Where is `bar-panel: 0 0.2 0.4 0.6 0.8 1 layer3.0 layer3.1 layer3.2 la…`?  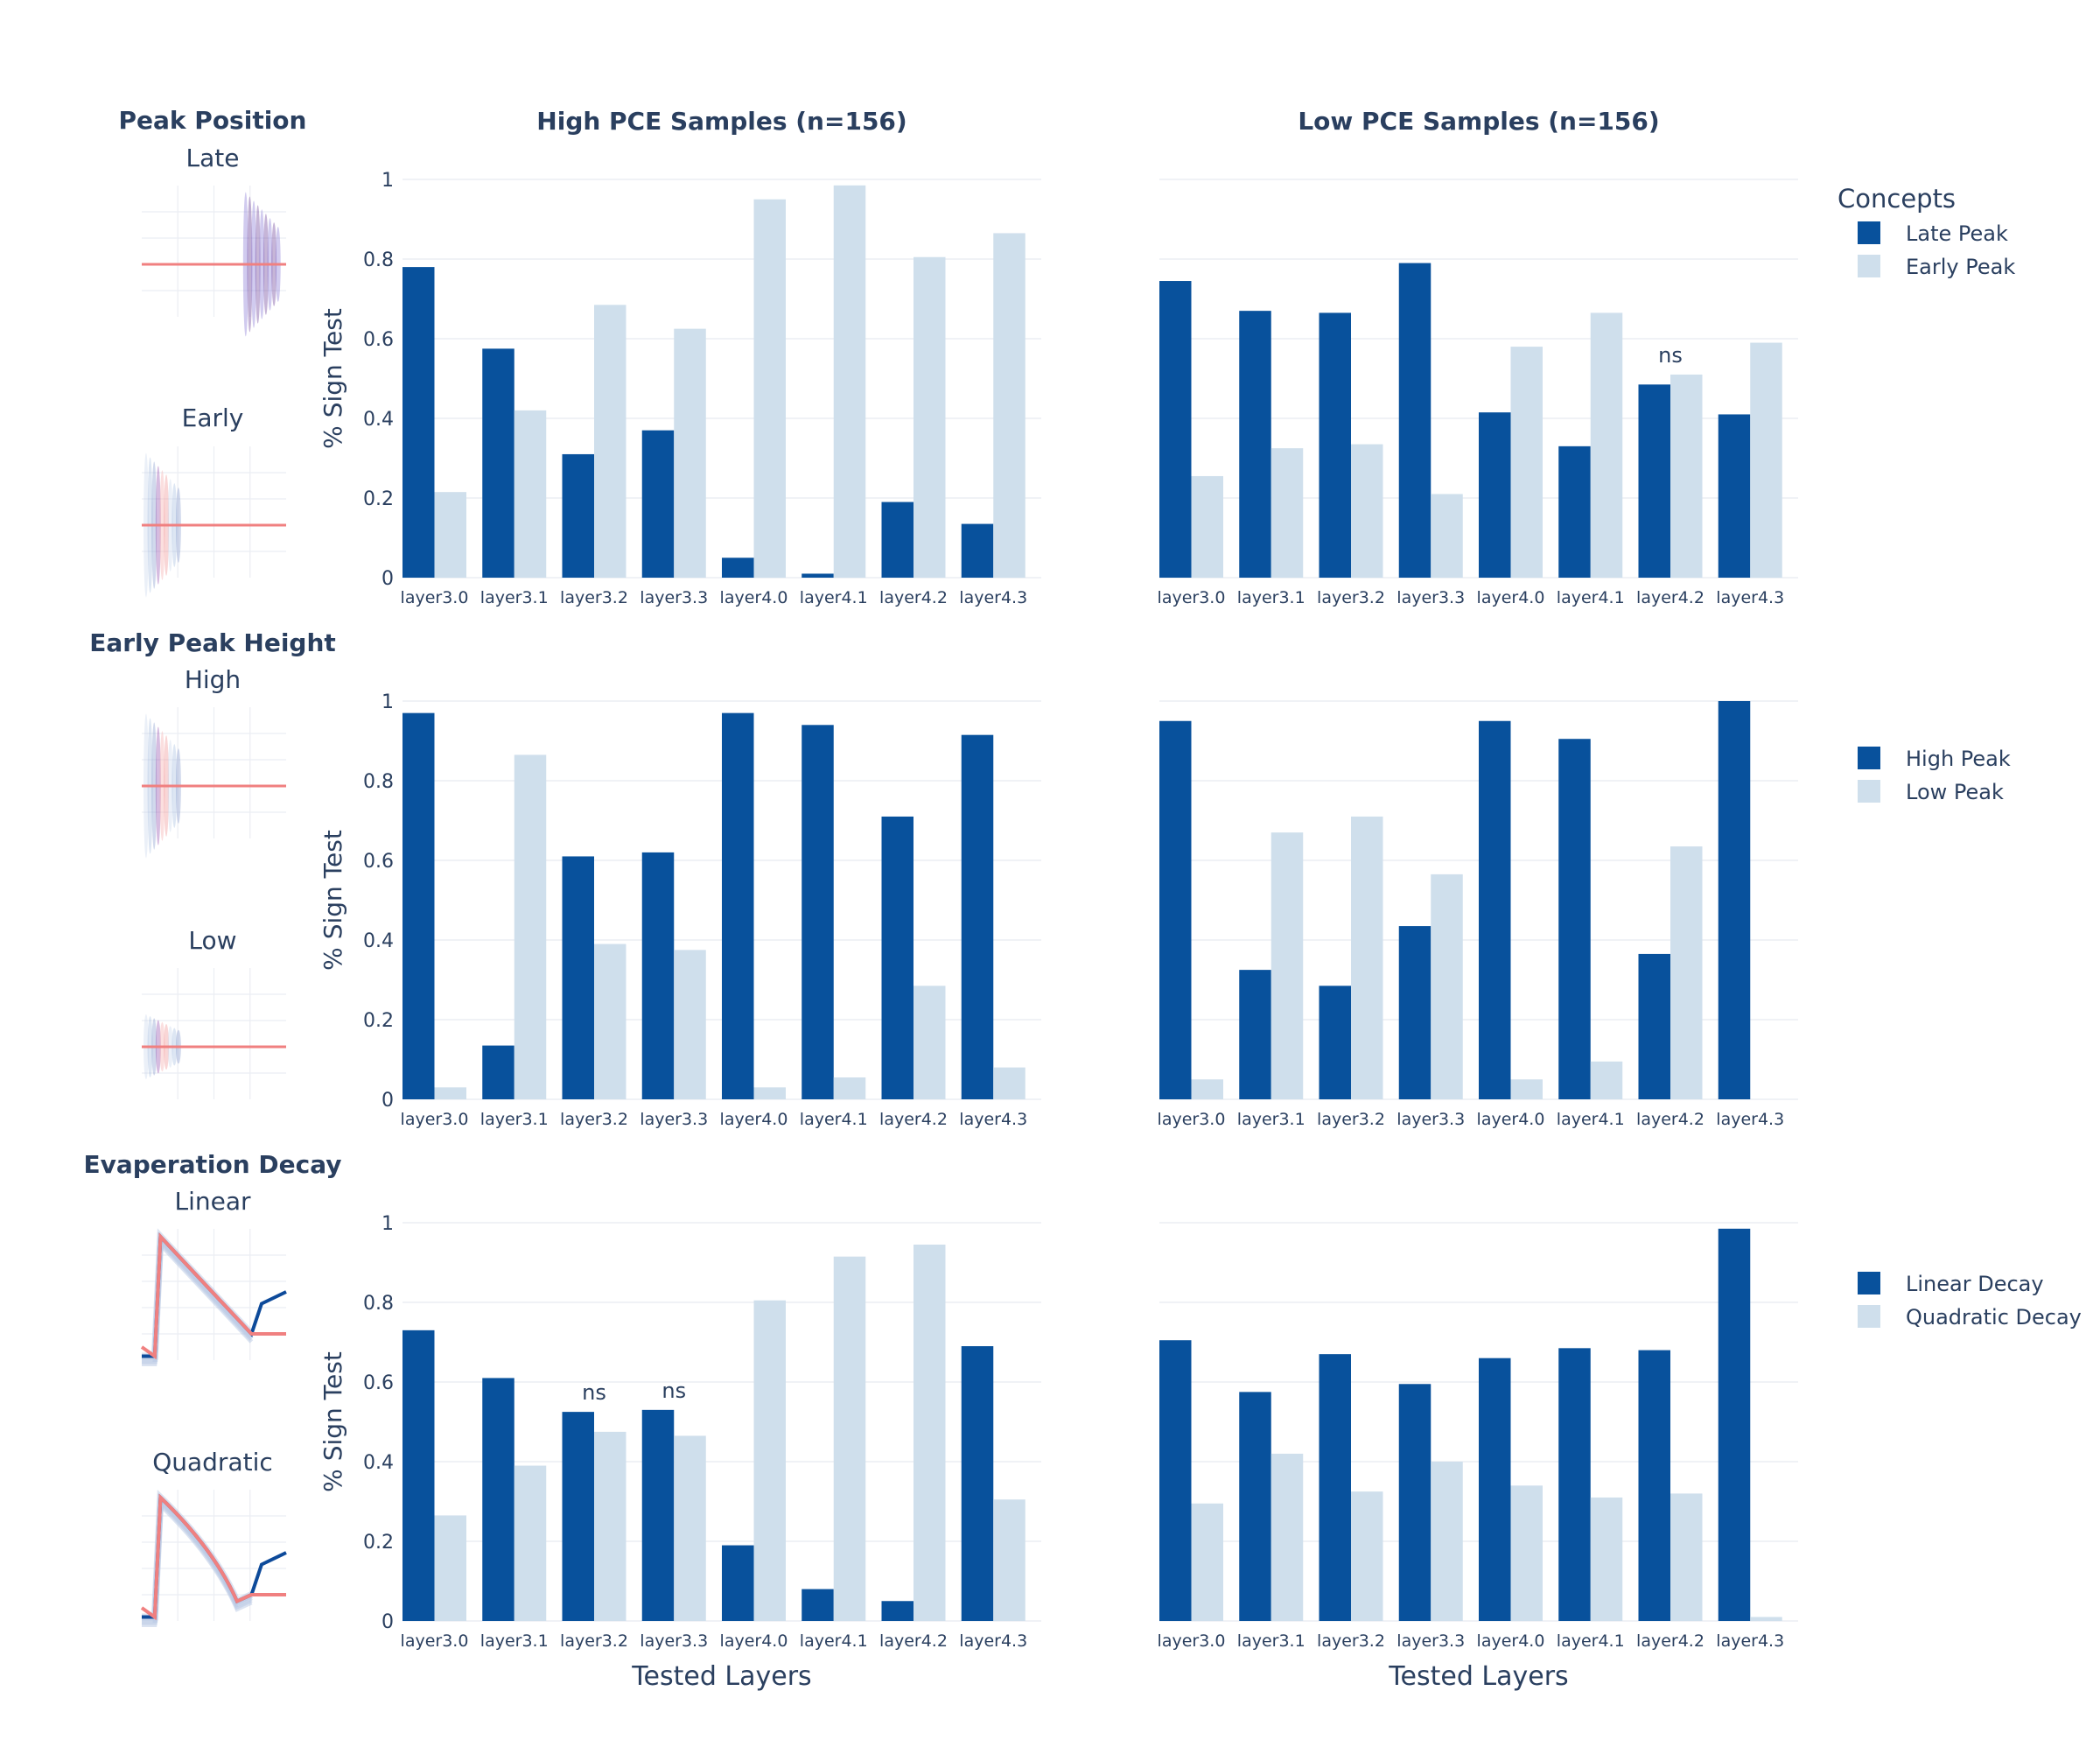
bar-panel: 0 0.2 0.4 0.6 0.8 1 layer3.0 layer3.1 layer3.2 la… is located at coordinates (679, 1452).